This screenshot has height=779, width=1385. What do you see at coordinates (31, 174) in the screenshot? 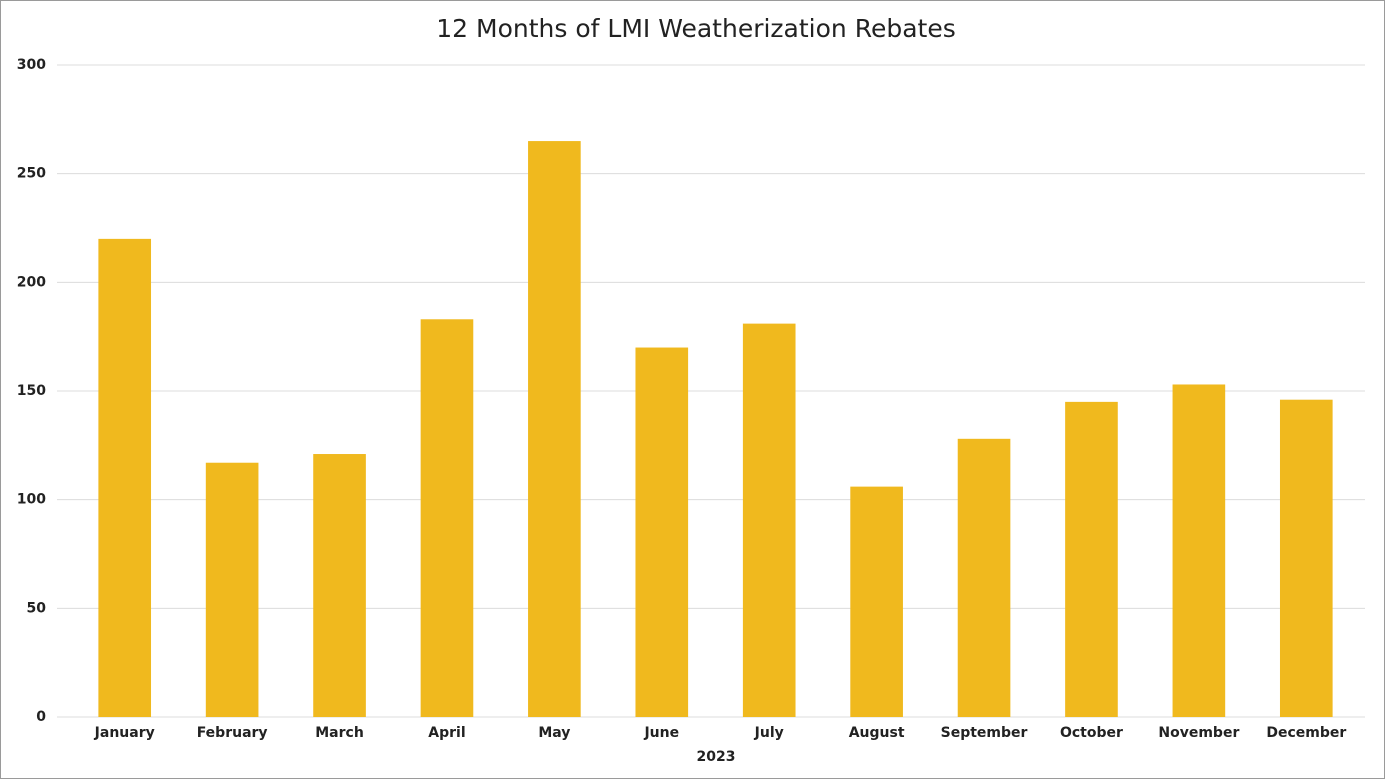
I see `y-tick-label: 250` at bounding box center [31, 174].